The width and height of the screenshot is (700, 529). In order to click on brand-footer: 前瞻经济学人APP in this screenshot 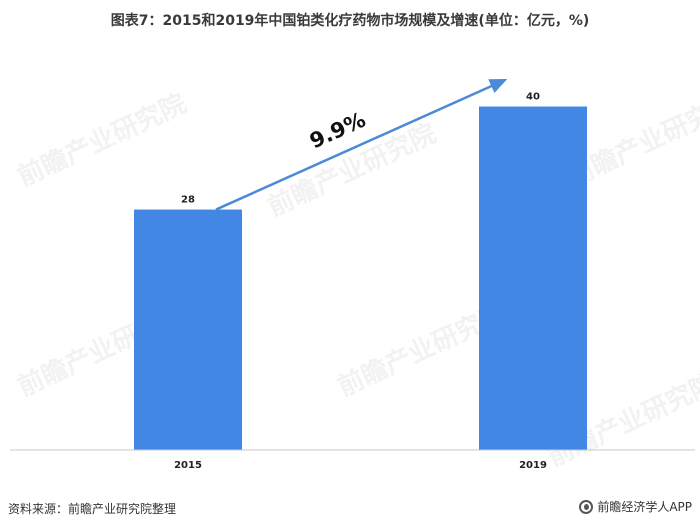, I will do `click(635, 506)`.